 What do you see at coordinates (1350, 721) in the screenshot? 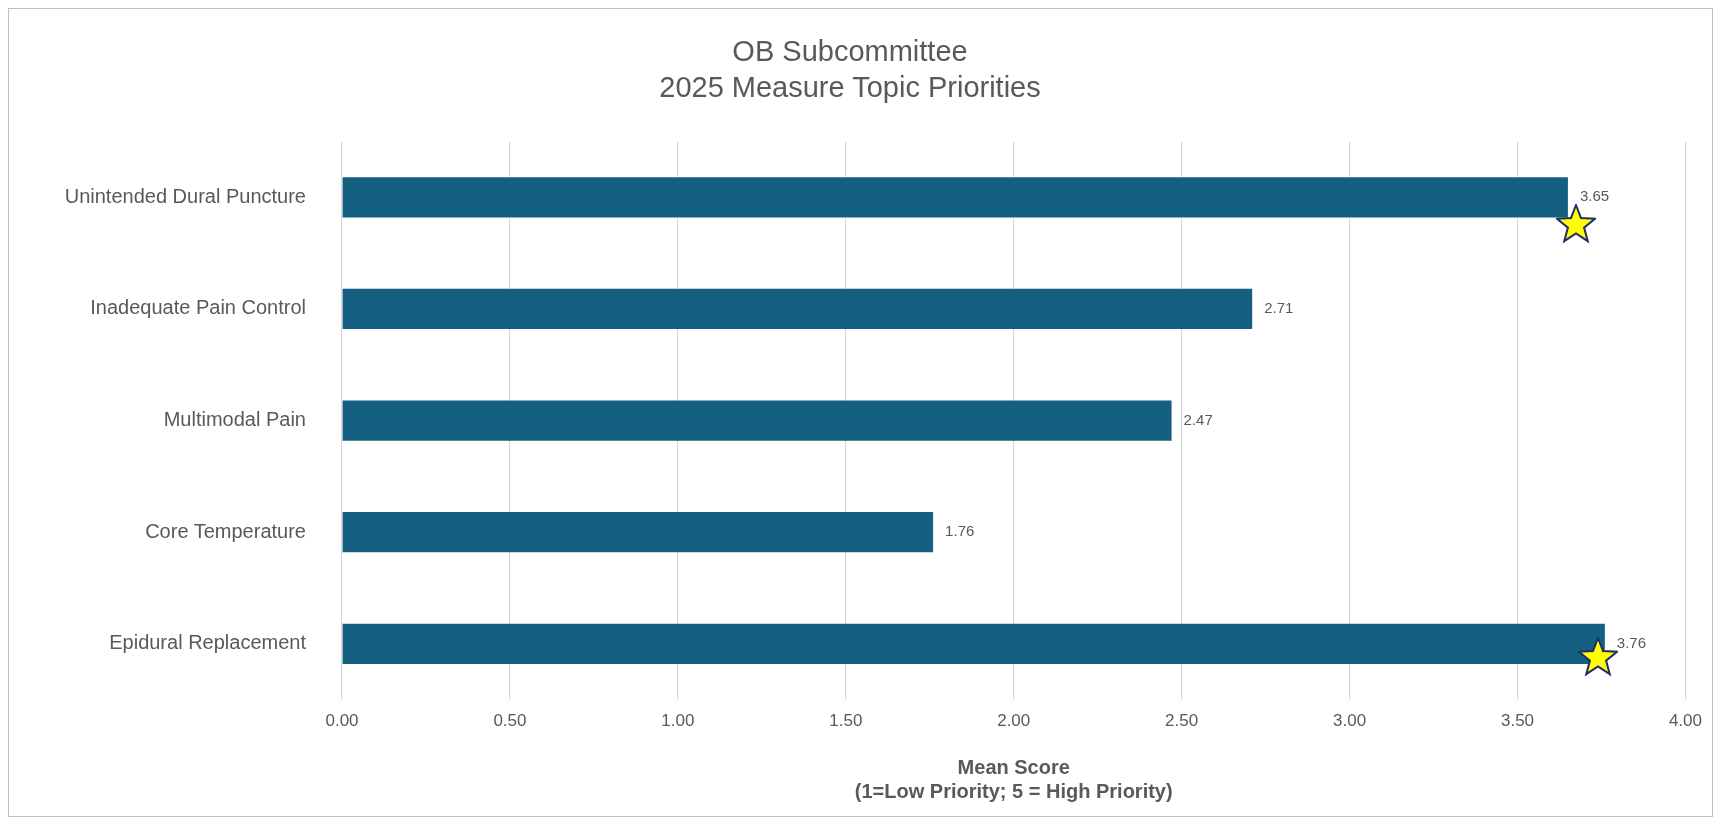
I see `x-tick-label: 3.00` at bounding box center [1350, 721].